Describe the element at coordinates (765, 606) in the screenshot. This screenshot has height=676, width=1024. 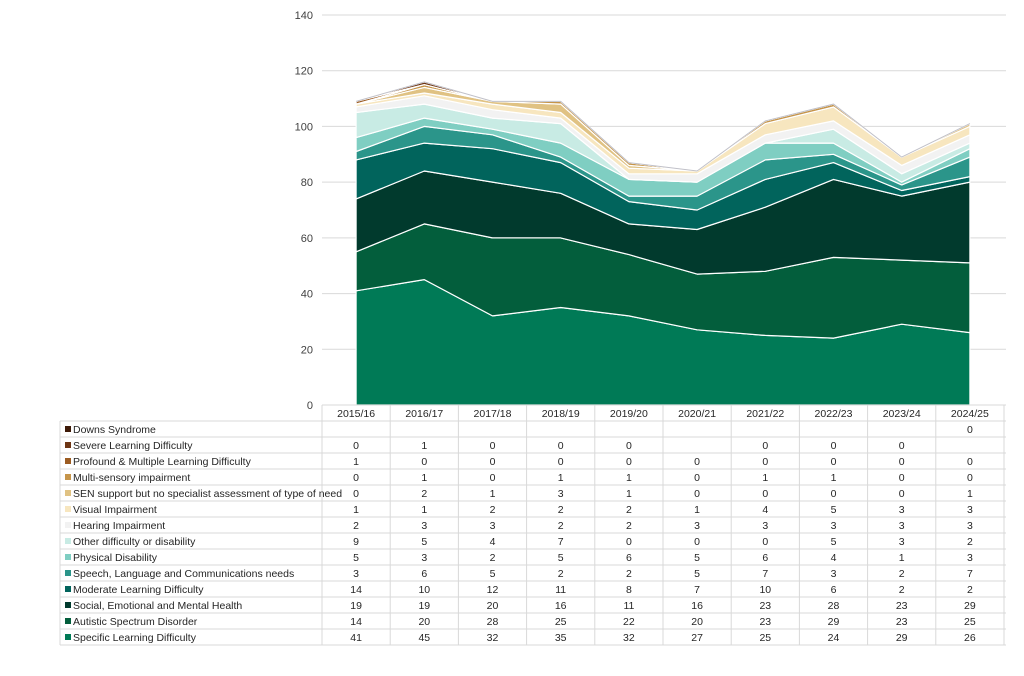
I see `data-value-label: 23` at that location.